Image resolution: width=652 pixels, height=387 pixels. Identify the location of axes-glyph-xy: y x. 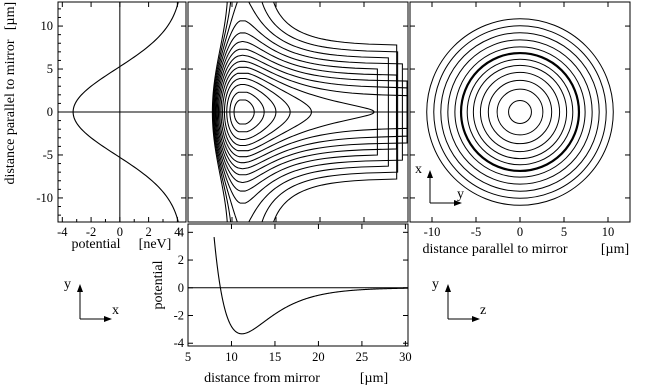
(91, 299).